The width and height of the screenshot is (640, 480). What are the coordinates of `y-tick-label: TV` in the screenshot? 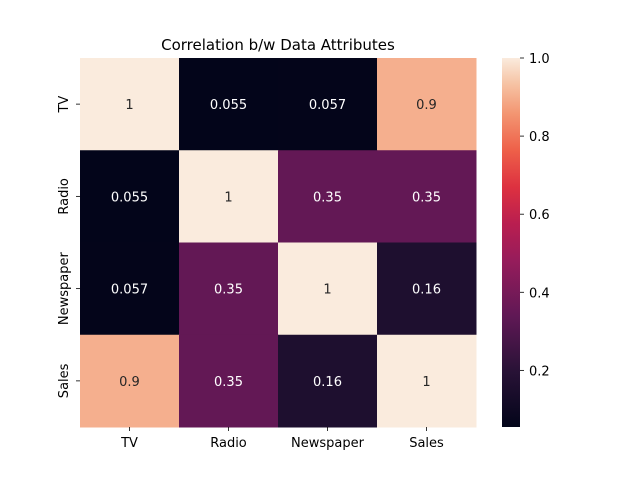 It's located at (64, 105).